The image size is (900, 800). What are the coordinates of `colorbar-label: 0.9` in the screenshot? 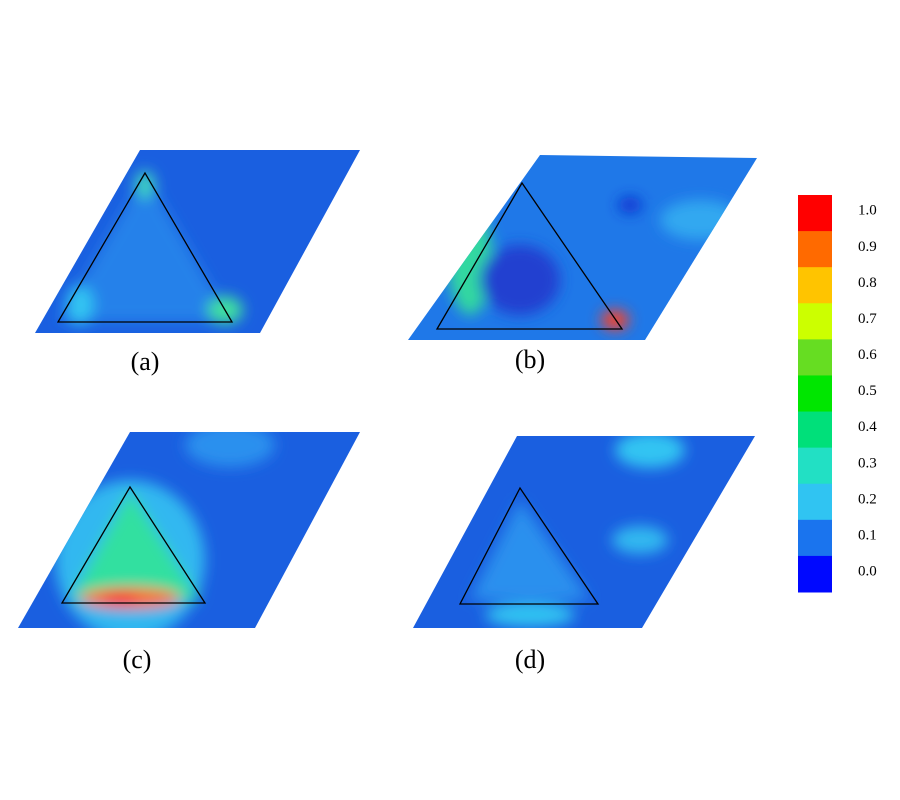 It's located at (867, 247).